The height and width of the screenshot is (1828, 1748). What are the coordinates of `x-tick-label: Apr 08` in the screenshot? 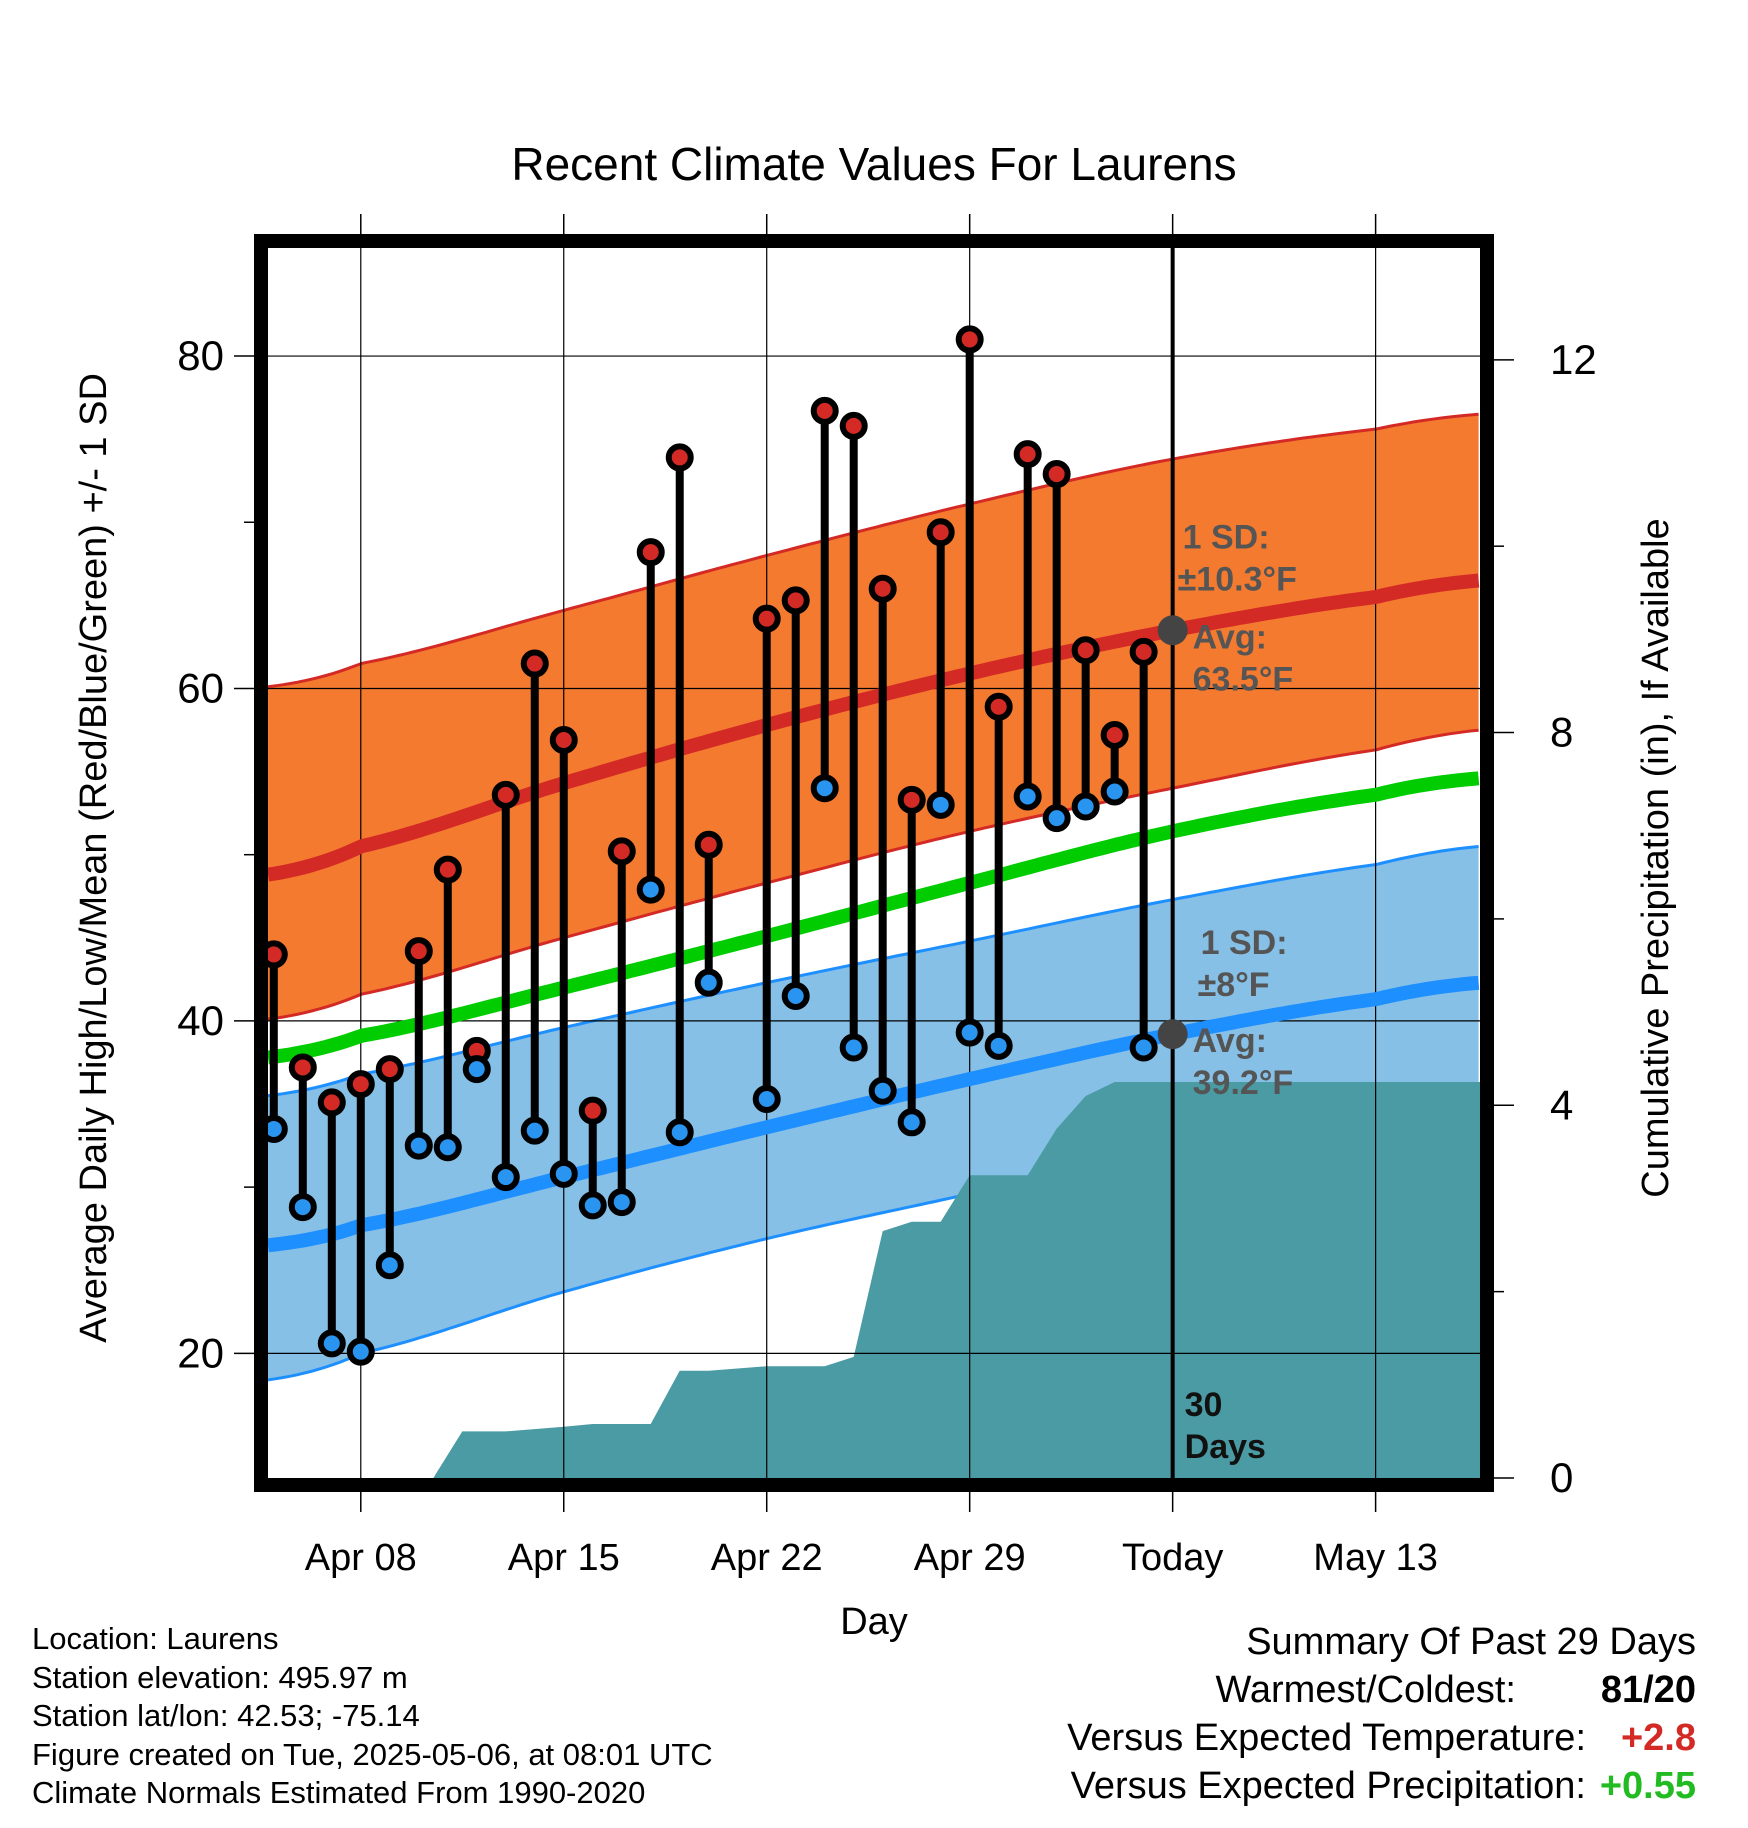 It's located at (361, 1558).